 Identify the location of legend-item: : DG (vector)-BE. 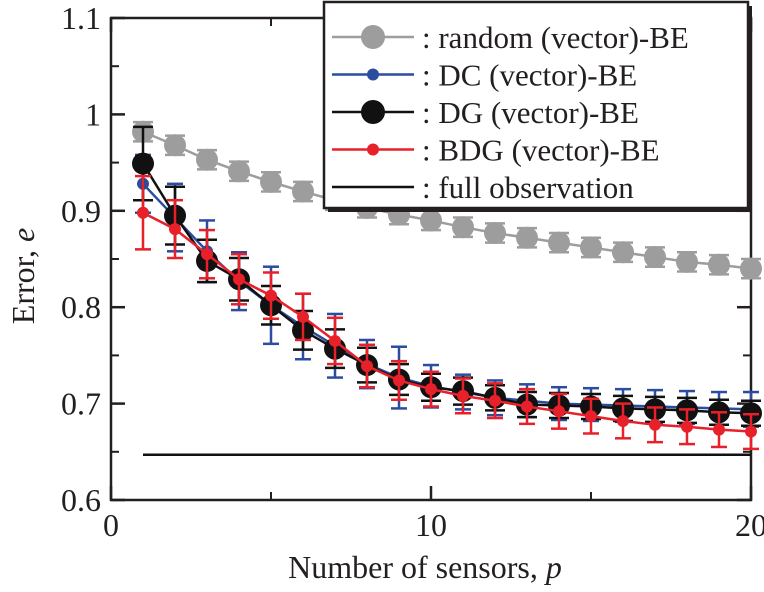
(485, 112).